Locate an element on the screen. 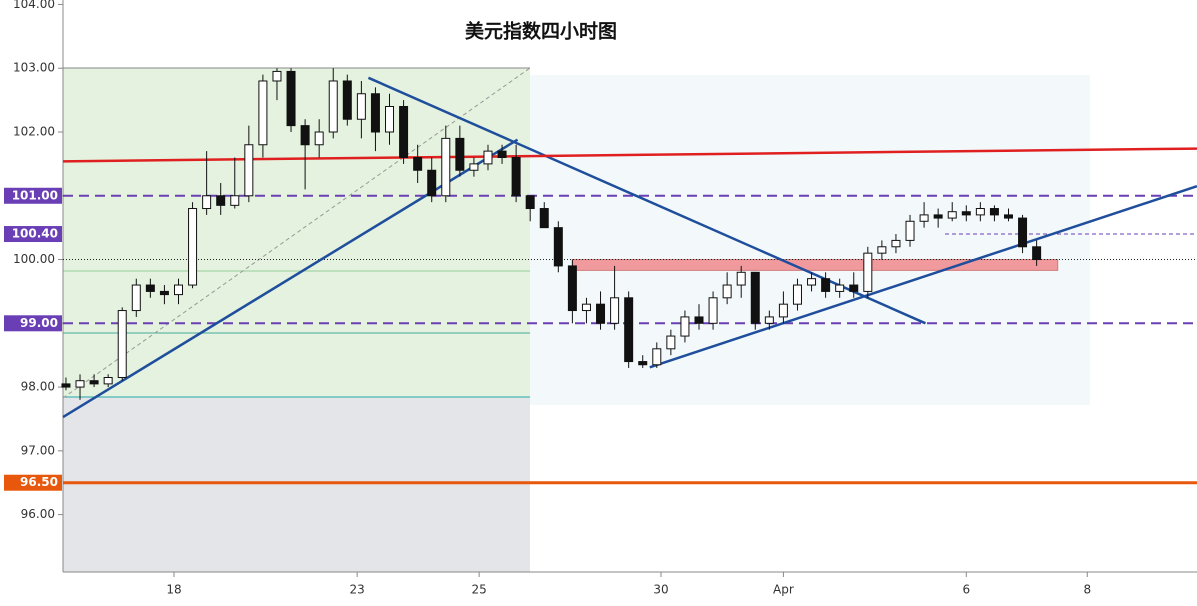  level-label: 100.40 is located at coordinates (35, 234).